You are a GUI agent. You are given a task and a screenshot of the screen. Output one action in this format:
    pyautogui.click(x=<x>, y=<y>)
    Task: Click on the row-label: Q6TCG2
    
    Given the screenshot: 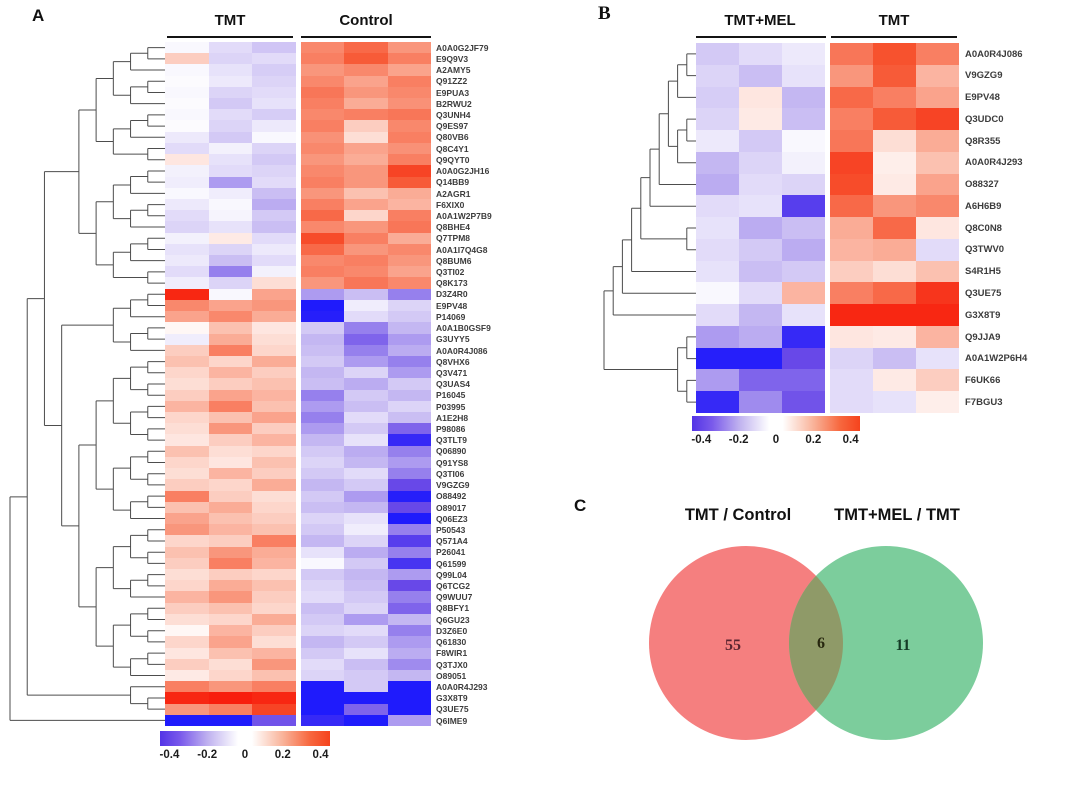 What is the action you would take?
    pyautogui.click(x=453, y=586)
    